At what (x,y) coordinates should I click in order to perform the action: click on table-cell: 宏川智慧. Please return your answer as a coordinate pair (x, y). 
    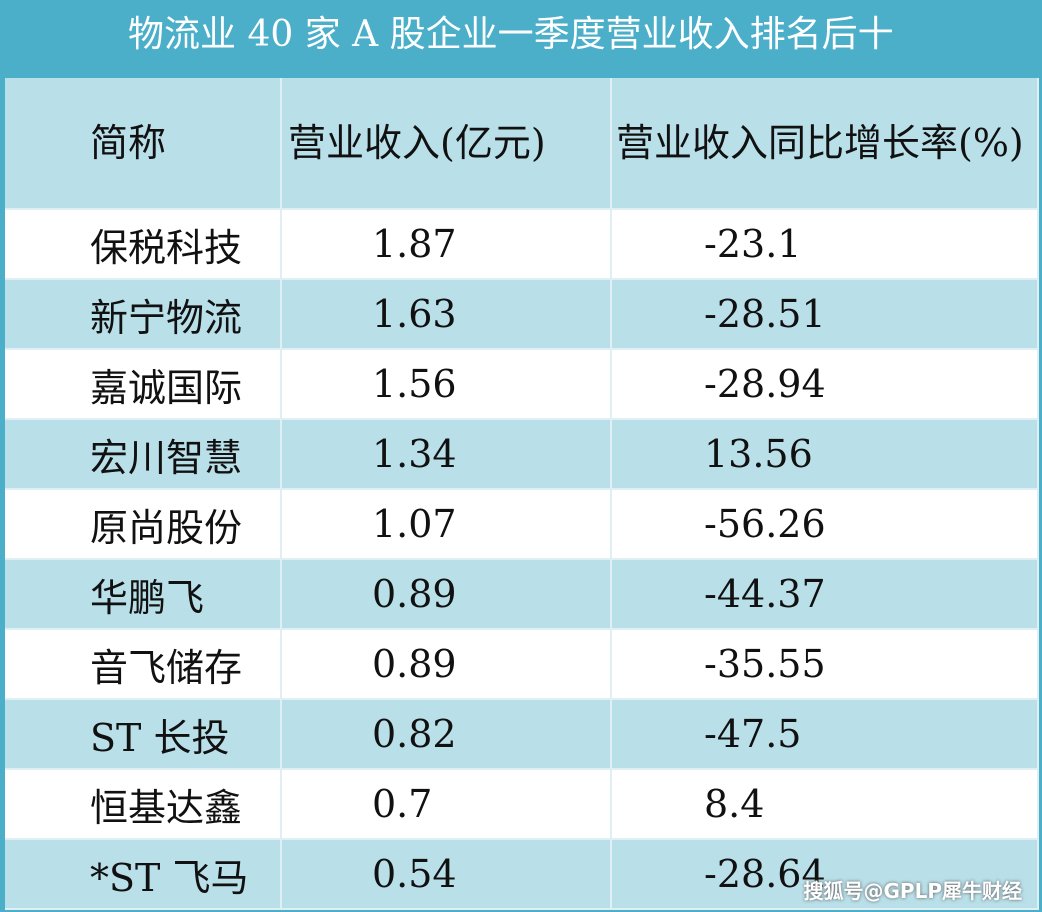
    Looking at the image, I should click on (143, 455).